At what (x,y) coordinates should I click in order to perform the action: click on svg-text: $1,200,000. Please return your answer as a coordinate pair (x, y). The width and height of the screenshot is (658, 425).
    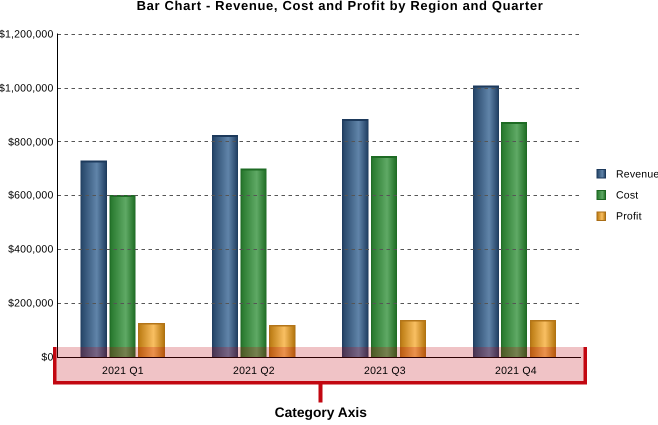
    Looking at the image, I should click on (27, 35).